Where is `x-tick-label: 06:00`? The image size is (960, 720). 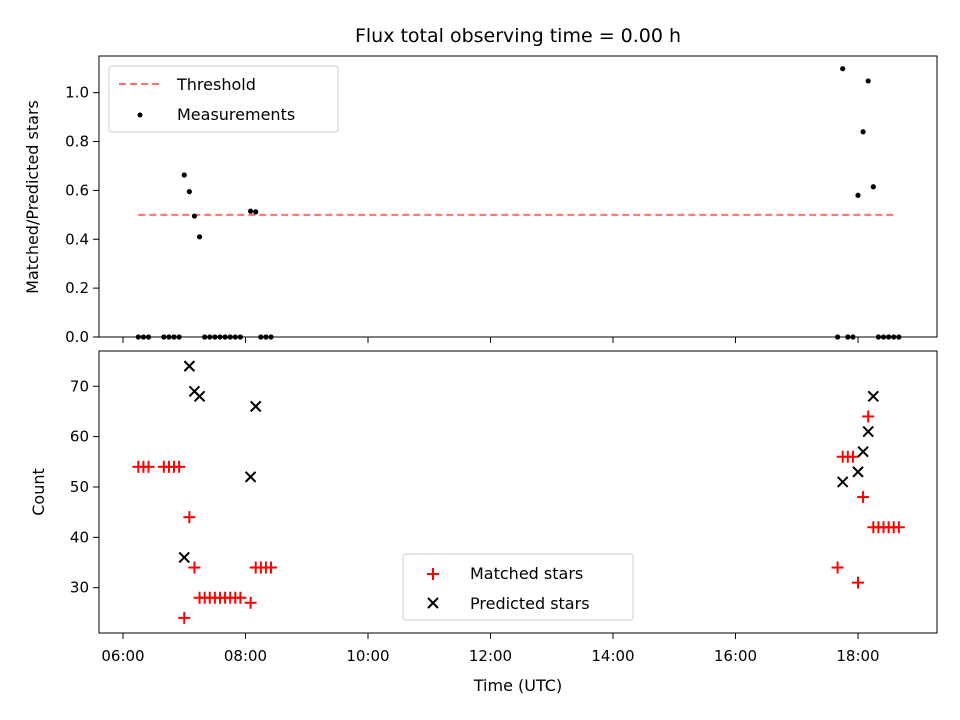
x-tick-label: 06:00 is located at coordinates (122, 656).